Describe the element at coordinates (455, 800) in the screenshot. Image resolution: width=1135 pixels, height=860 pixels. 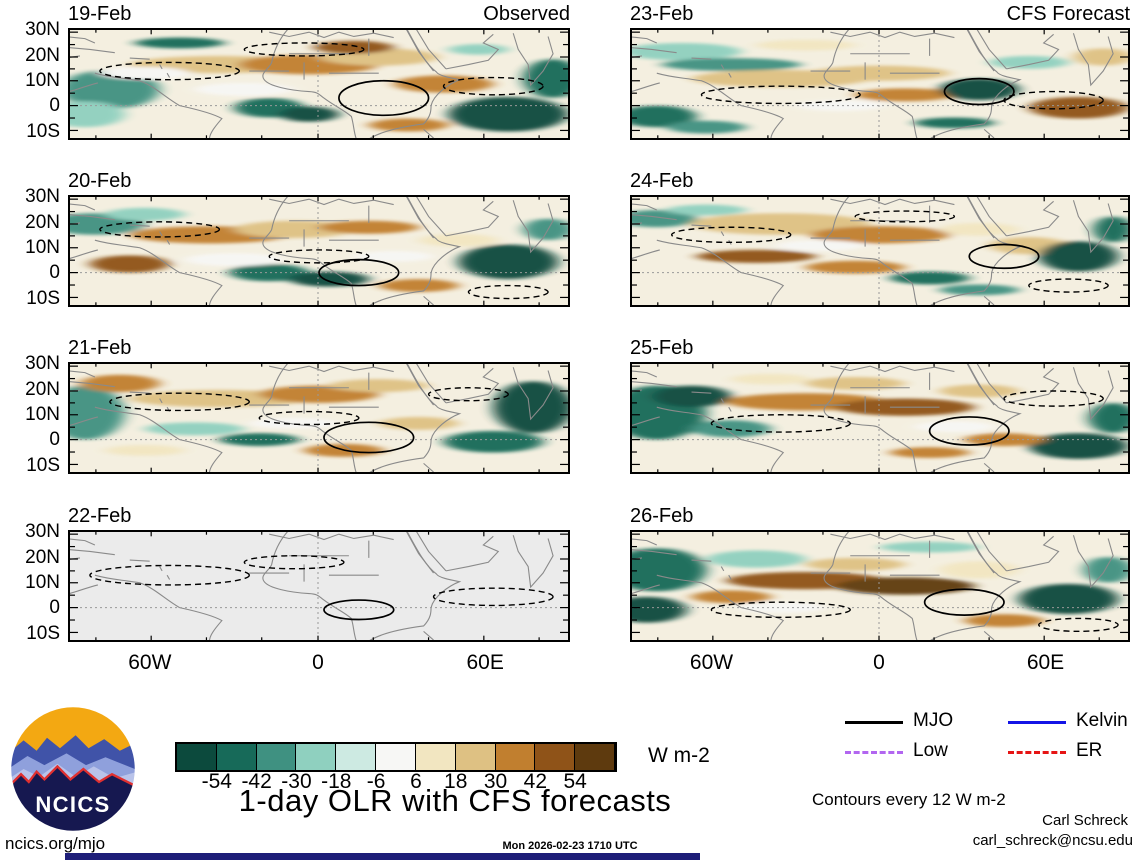
I see `figure-title: 1-day OLR with CFS forecasts` at that location.